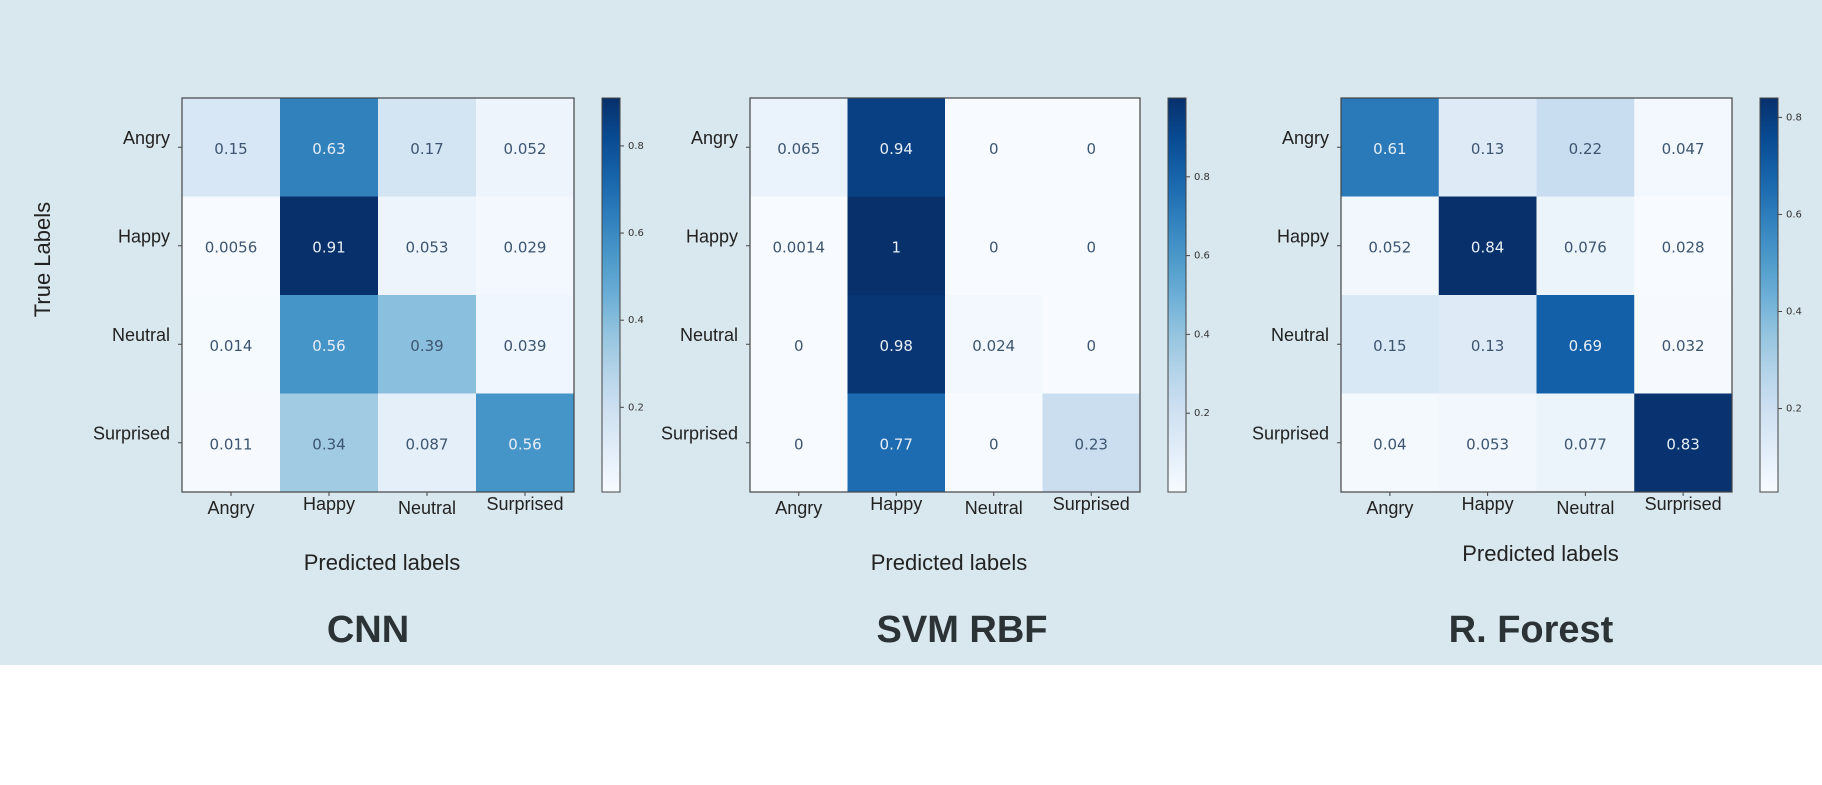 The width and height of the screenshot is (1822, 785). I want to click on cell-value-label: 0.94, so click(896, 149).